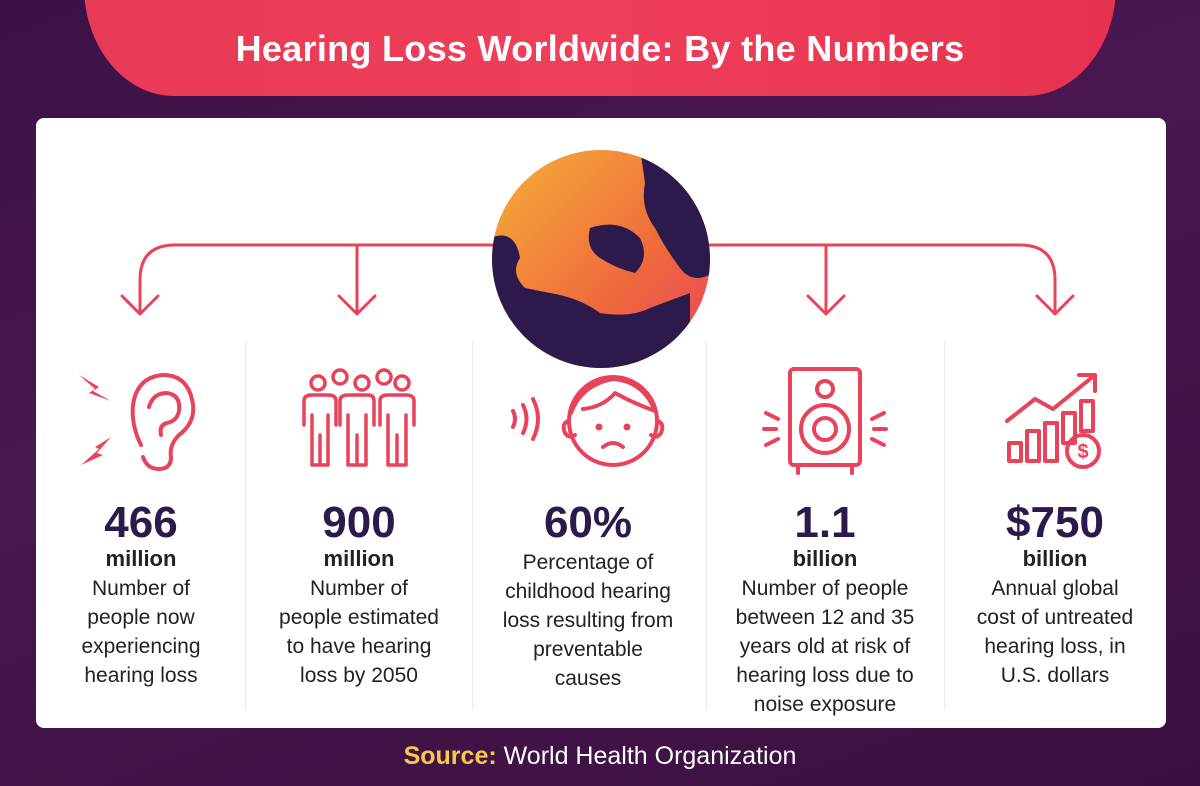 The image size is (1200, 786). Describe the element at coordinates (588, 421) in the screenshot. I see `sad-child-icon` at that location.